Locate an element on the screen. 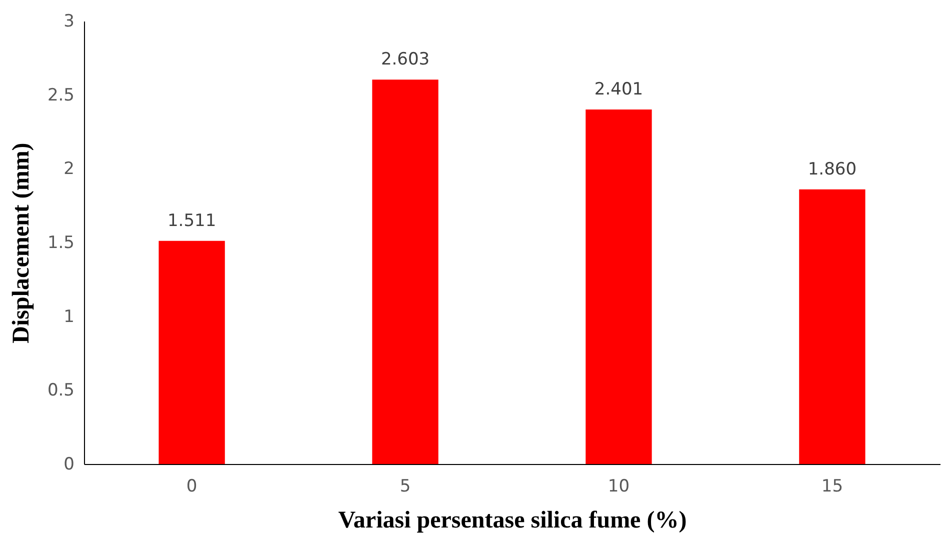 The height and width of the screenshot is (538, 944). y-tick-label: 1 is located at coordinates (69, 316).